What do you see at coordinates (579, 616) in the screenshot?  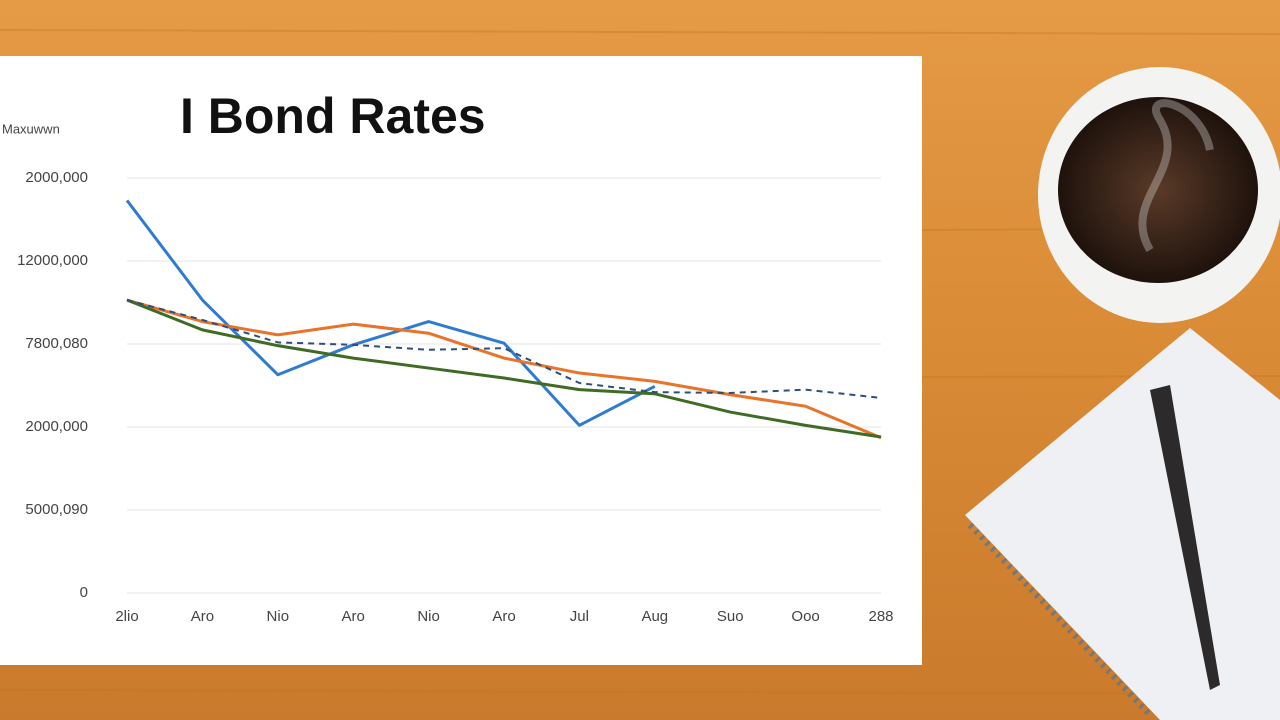 I see `x-tick-label: Jul` at bounding box center [579, 616].